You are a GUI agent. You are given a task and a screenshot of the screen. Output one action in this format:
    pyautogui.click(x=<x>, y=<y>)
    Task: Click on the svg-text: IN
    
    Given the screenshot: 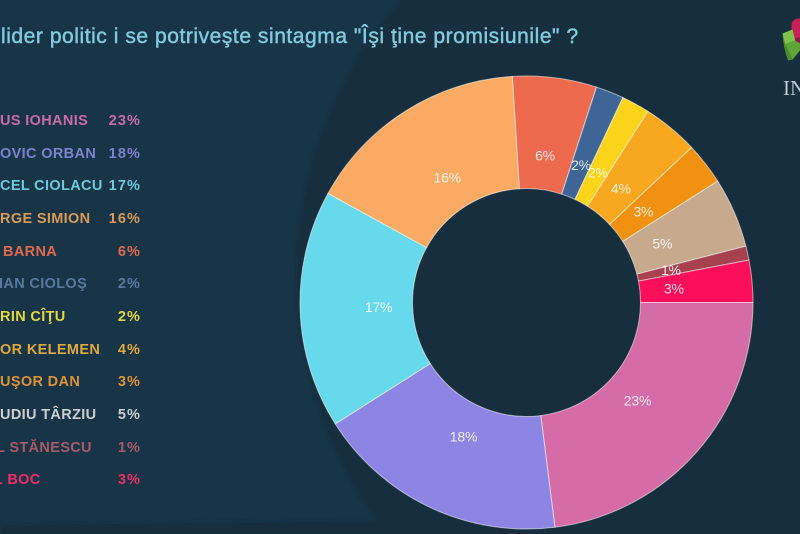 What is the action you would take?
    pyautogui.click(x=791, y=88)
    